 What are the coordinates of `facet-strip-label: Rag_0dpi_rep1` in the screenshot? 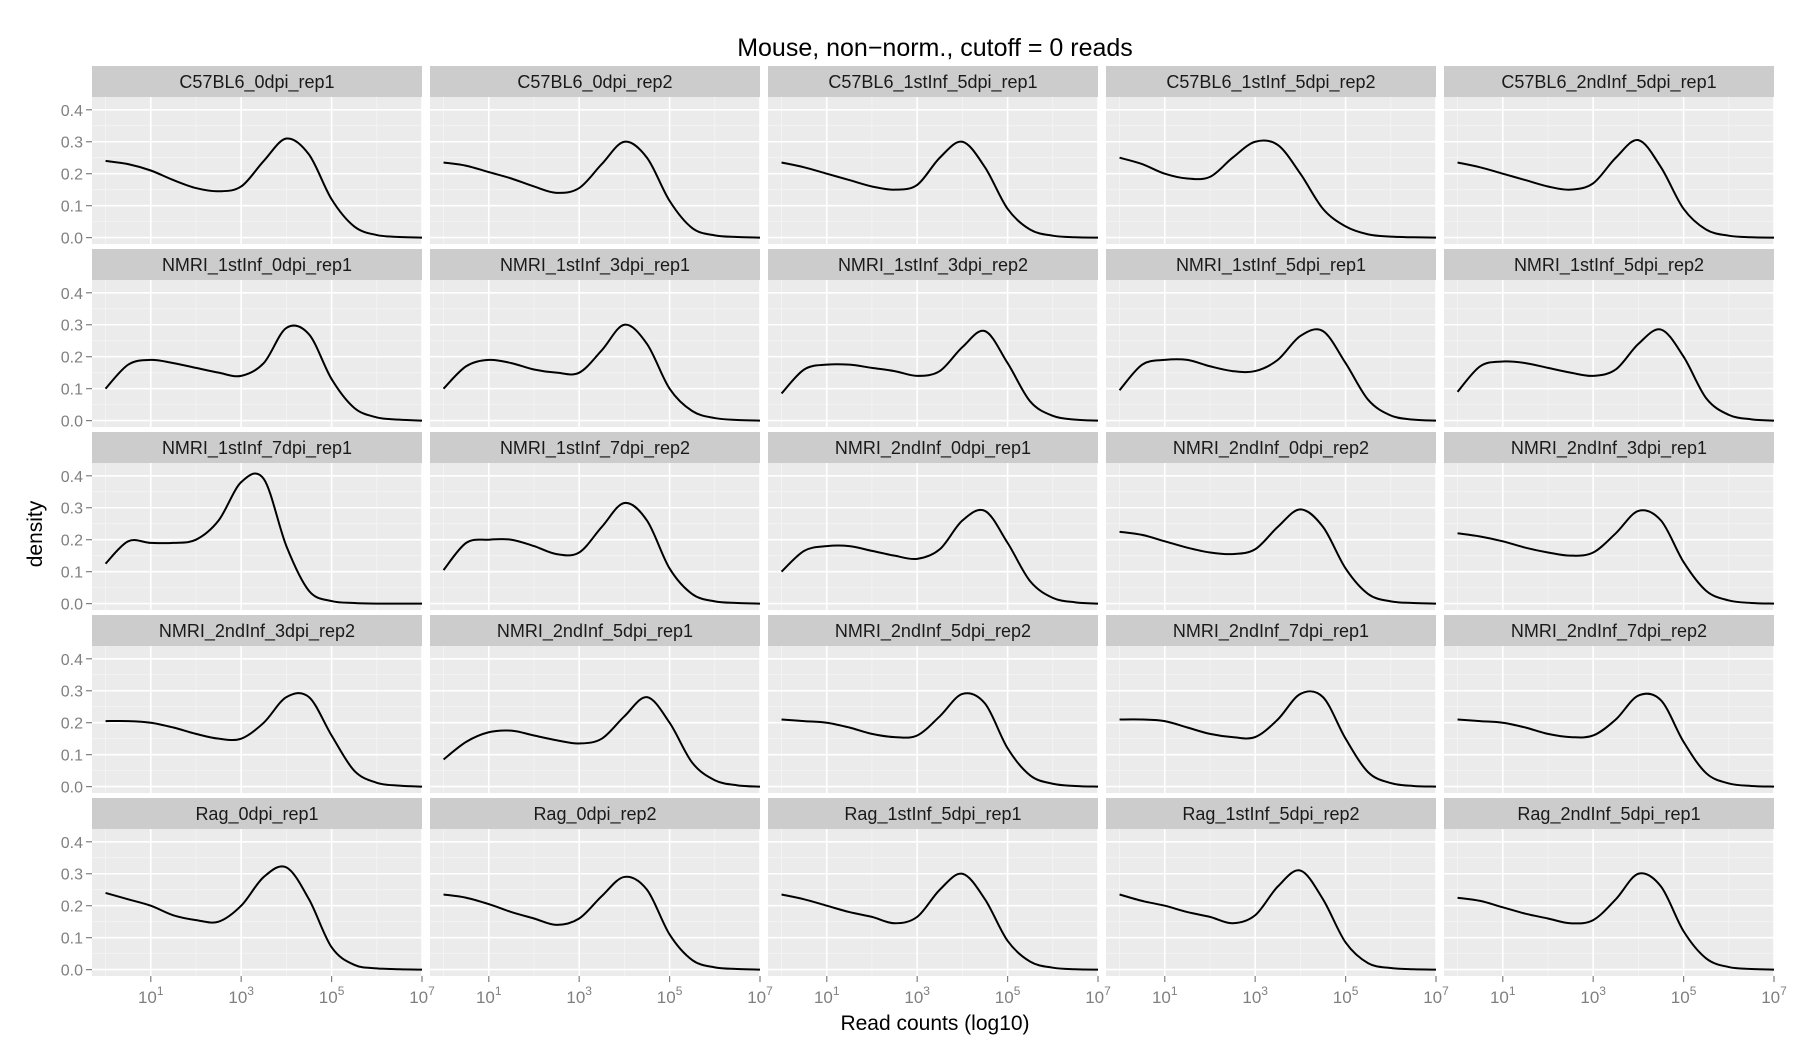 It's located at (256, 814).